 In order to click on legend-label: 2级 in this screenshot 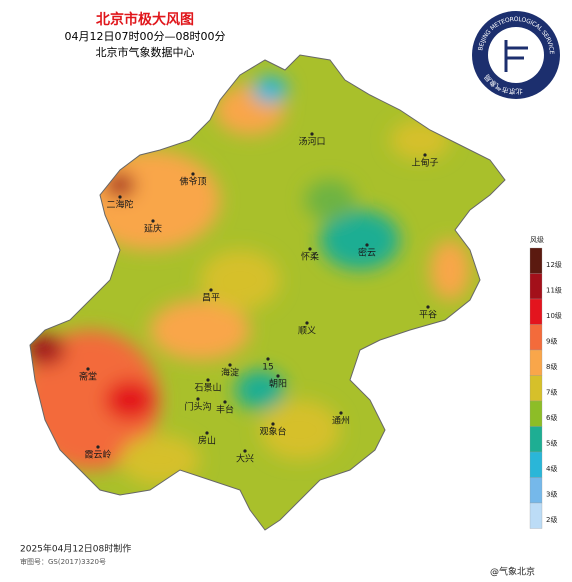, I will do `click(551, 519)`.